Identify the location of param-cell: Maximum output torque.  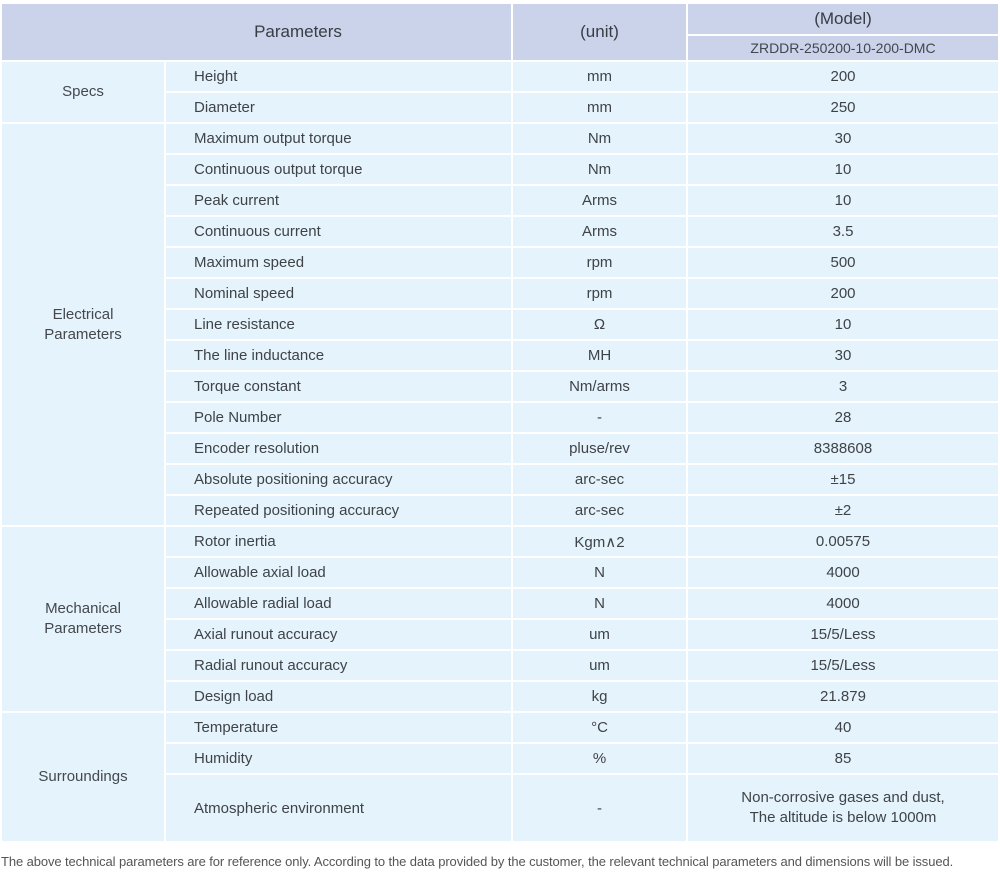
(338, 138).